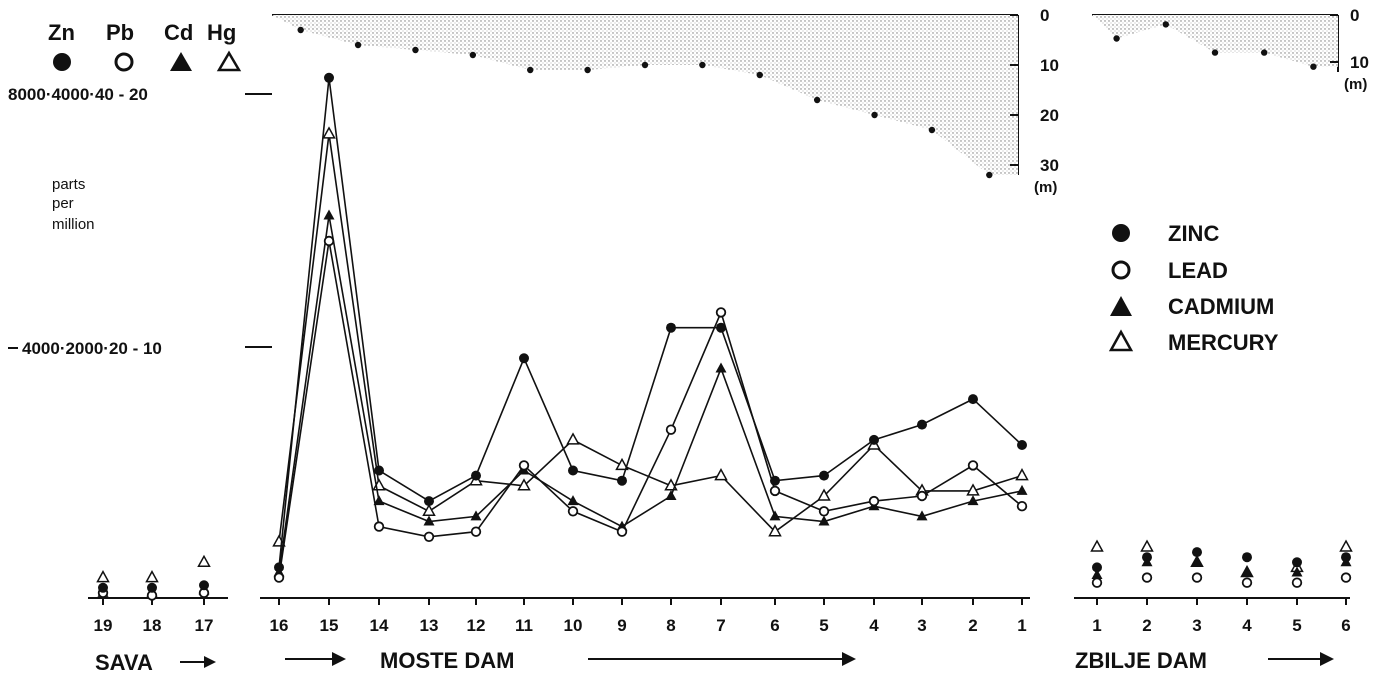  Describe the element at coordinates (476, 625) in the screenshot. I see `x-tick-label-moste-12: 12` at that location.